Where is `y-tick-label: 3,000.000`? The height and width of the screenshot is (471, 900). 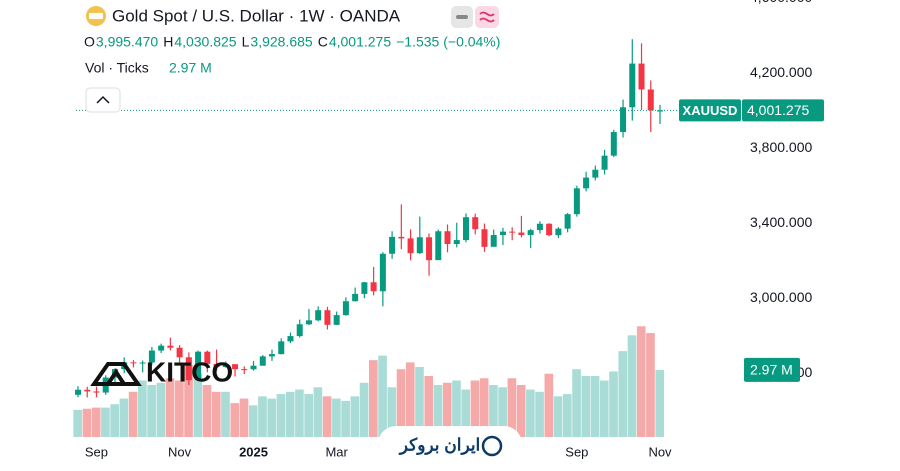
y-tick-label: 3,000.000 is located at coordinates (781, 297).